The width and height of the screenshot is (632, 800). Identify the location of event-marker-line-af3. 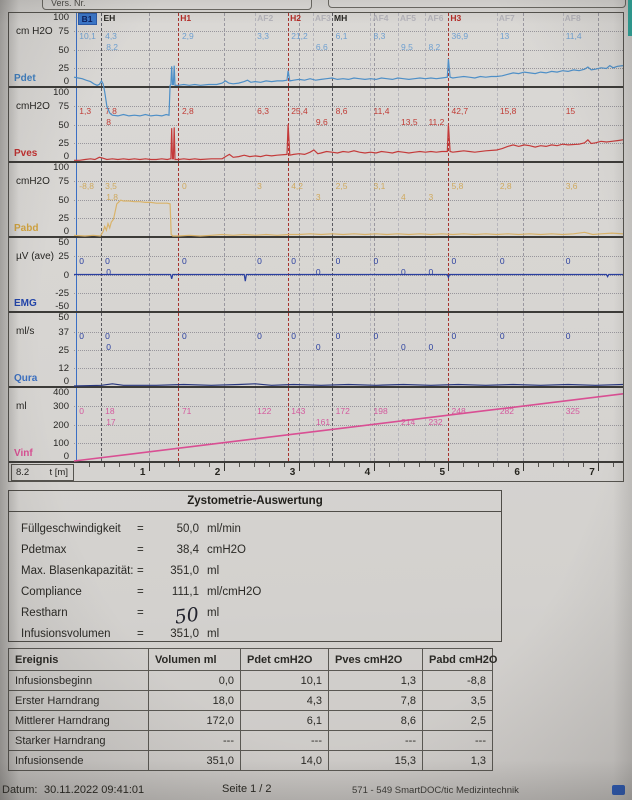
(313, 49).